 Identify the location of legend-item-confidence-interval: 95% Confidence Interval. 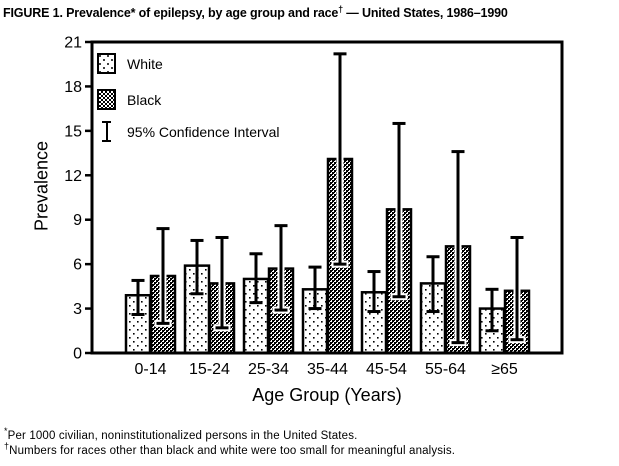
(188, 131).